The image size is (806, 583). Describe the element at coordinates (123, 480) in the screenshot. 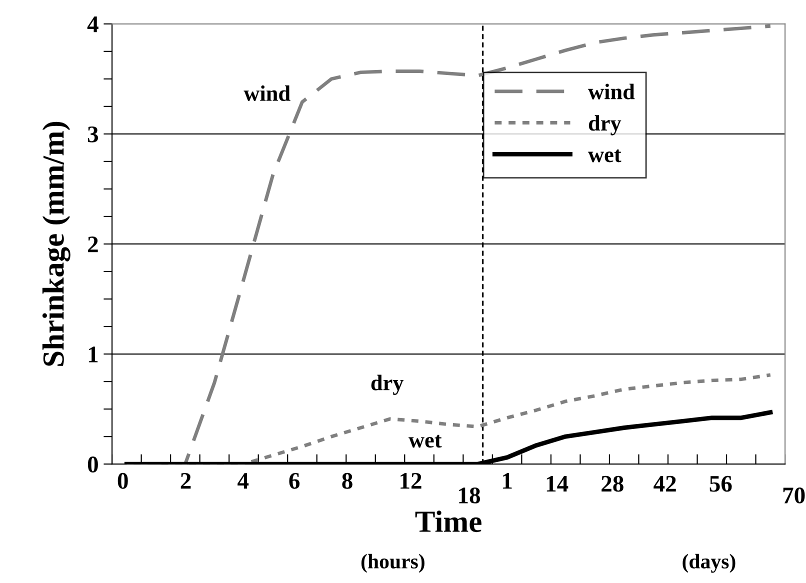

I see `text: 0` at that location.